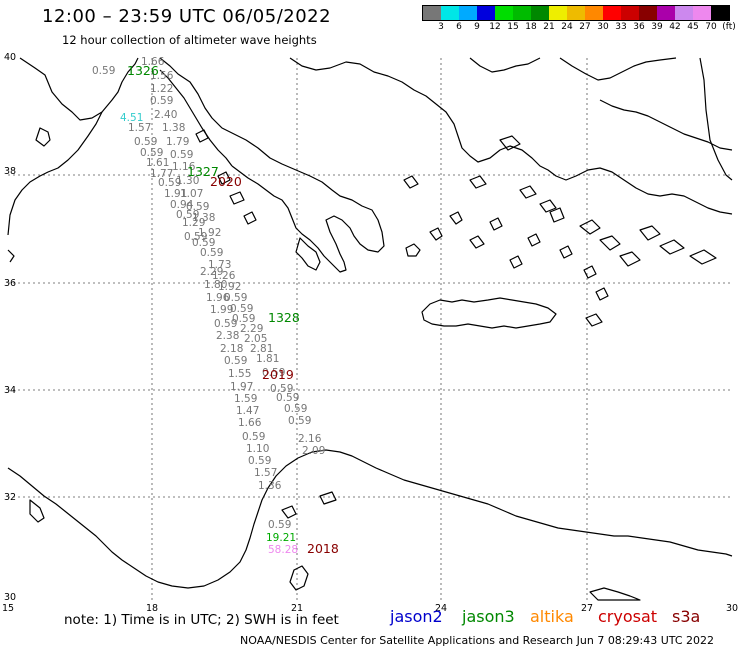 The height and width of the screenshot is (650, 740). Describe the element at coordinates (152, 608) in the screenshot. I see `lon-label: 18` at that location.